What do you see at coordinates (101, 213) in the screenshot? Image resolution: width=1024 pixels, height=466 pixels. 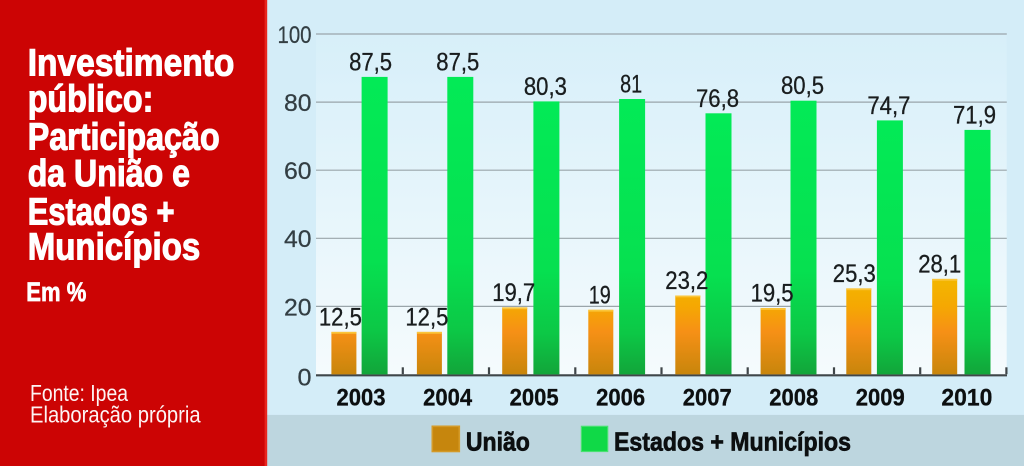 I see `svg-text: Estados +` at bounding box center [101, 213].